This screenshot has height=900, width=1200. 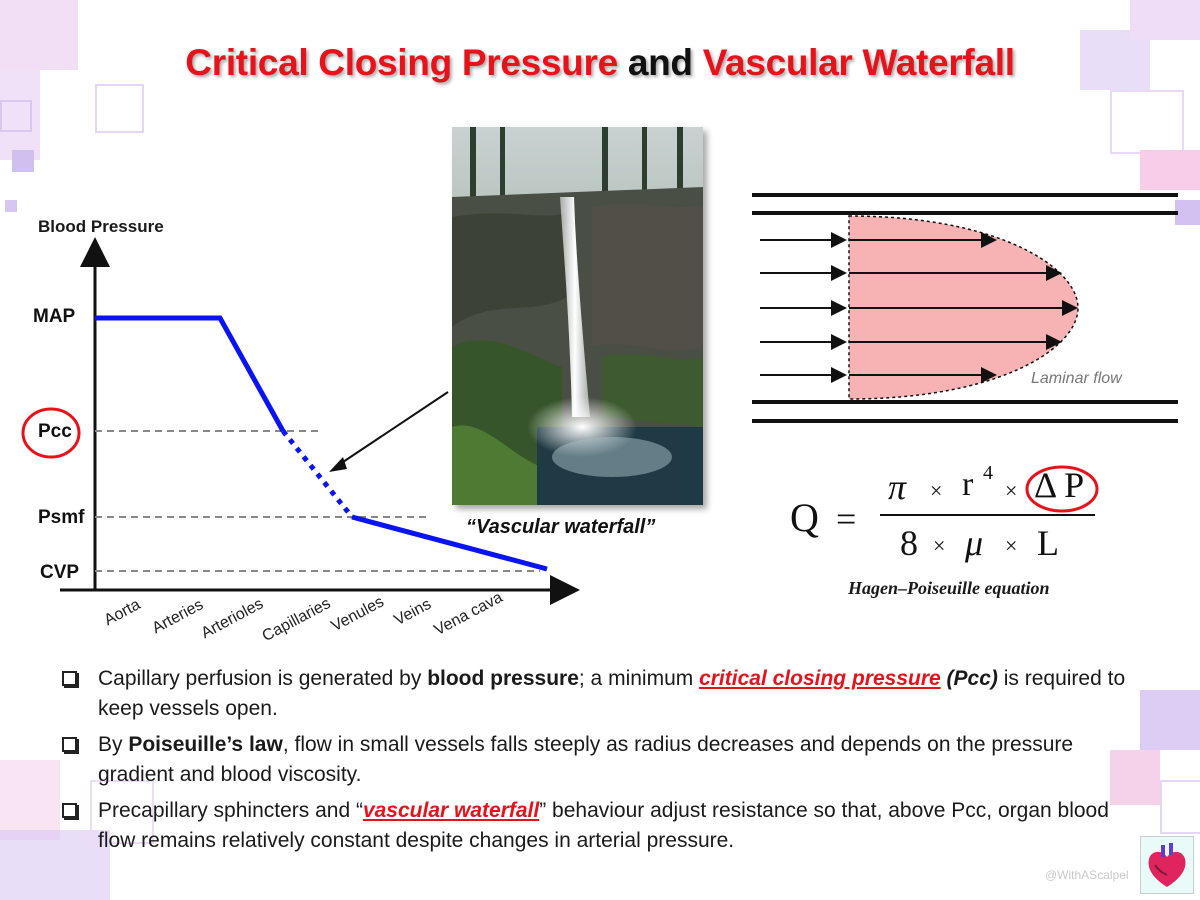 What do you see at coordinates (392, 429) in the screenshot?
I see `waterfall-pointer-arrow` at bounding box center [392, 429].